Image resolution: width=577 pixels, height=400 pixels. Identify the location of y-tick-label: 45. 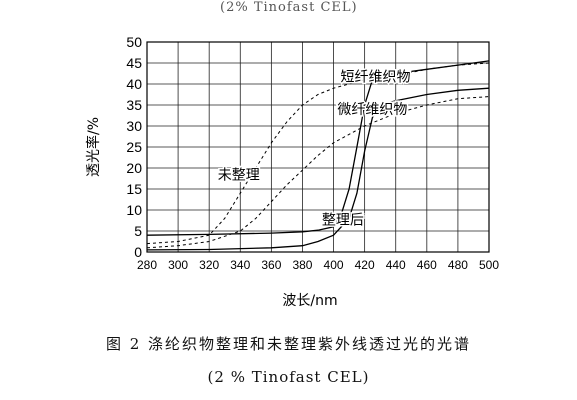
(134, 63).